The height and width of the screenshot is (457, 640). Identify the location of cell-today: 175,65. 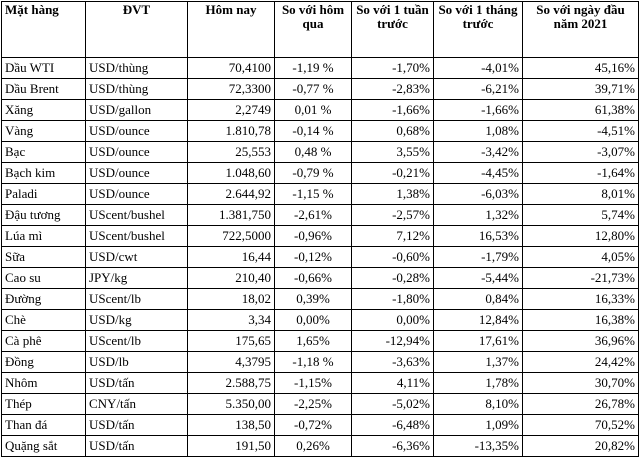
(231, 341).